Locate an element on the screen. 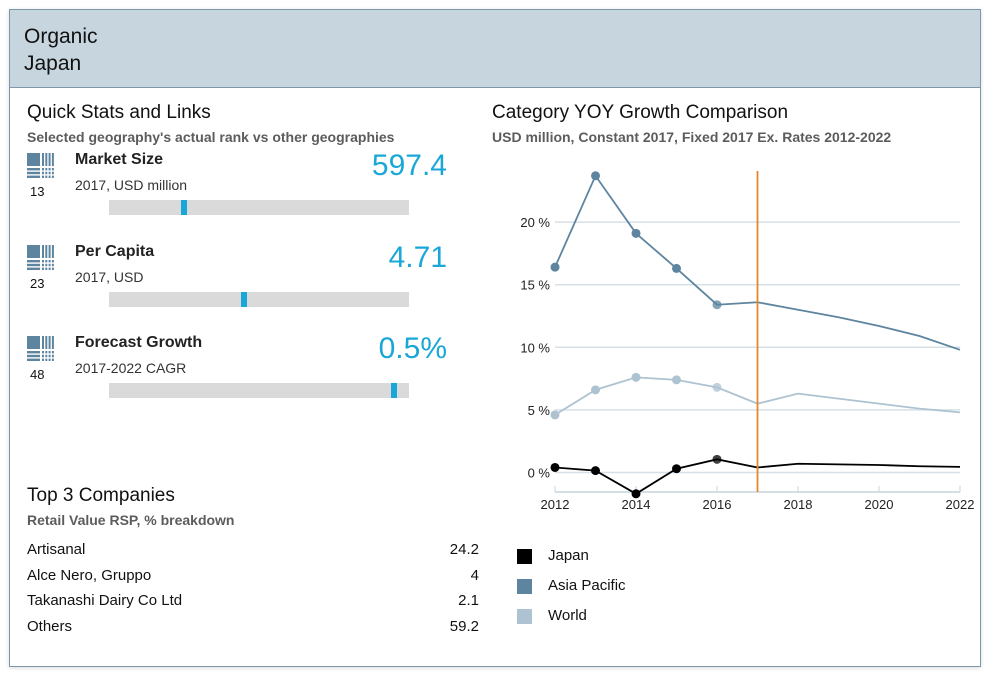 The height and width of the screenshot is (679, 992). x-tick-label: 2020 is located at coordinates (879, 504).